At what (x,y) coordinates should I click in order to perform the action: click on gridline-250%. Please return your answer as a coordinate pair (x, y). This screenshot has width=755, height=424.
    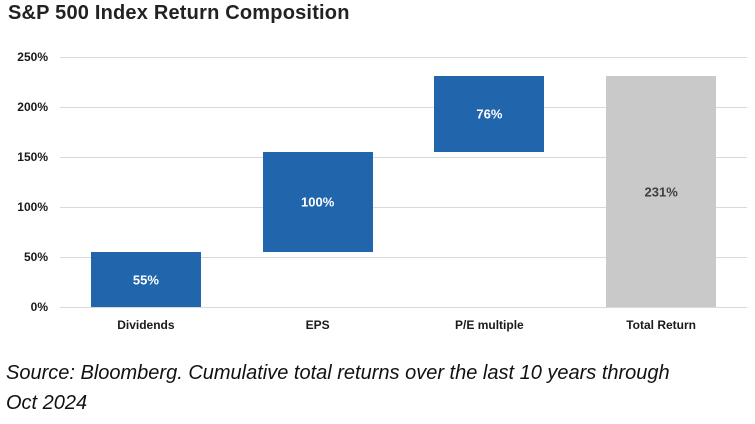
    Looking at the image, I should click on (403, 57).